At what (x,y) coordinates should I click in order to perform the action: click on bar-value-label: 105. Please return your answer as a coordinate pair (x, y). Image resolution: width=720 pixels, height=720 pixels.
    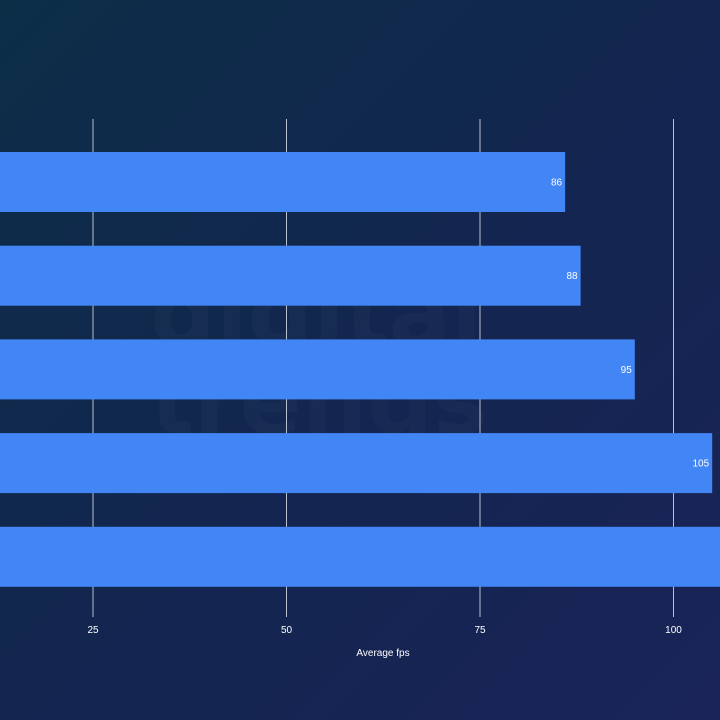
    Looking at the image, I should click on (701, 464).